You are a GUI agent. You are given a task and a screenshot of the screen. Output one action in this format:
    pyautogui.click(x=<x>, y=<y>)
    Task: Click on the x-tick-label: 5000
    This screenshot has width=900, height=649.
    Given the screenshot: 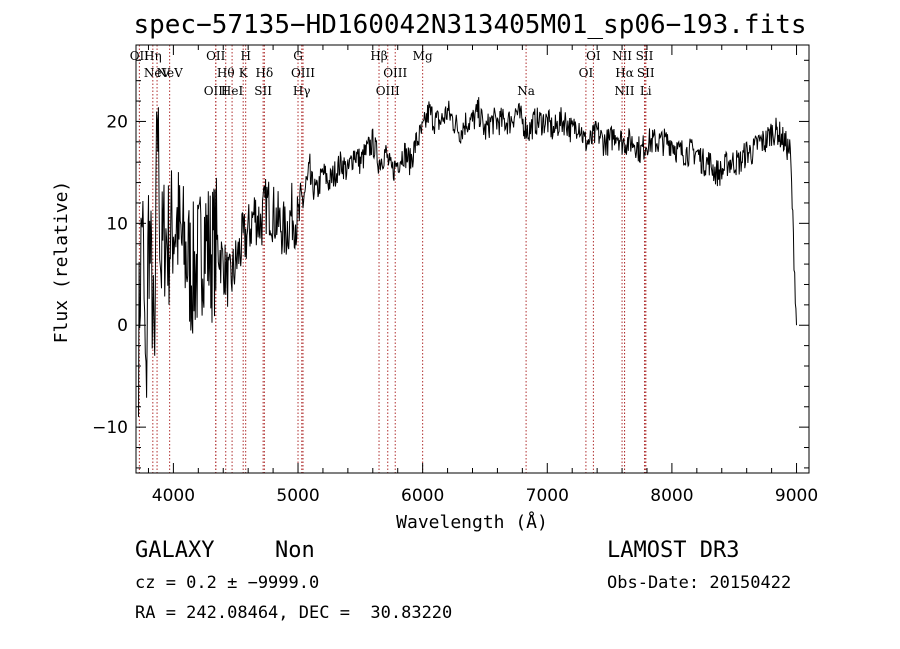 What is the action you would take?
    pyautogui.click(x=297, y=496)
    